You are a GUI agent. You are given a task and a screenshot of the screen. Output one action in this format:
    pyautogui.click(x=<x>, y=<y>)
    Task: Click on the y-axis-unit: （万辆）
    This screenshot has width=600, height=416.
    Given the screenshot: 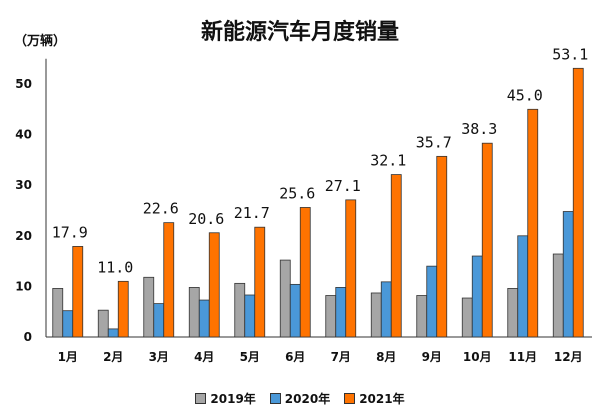 What is the action you would take?
    pyautogui.click(x=40, y=41)
    